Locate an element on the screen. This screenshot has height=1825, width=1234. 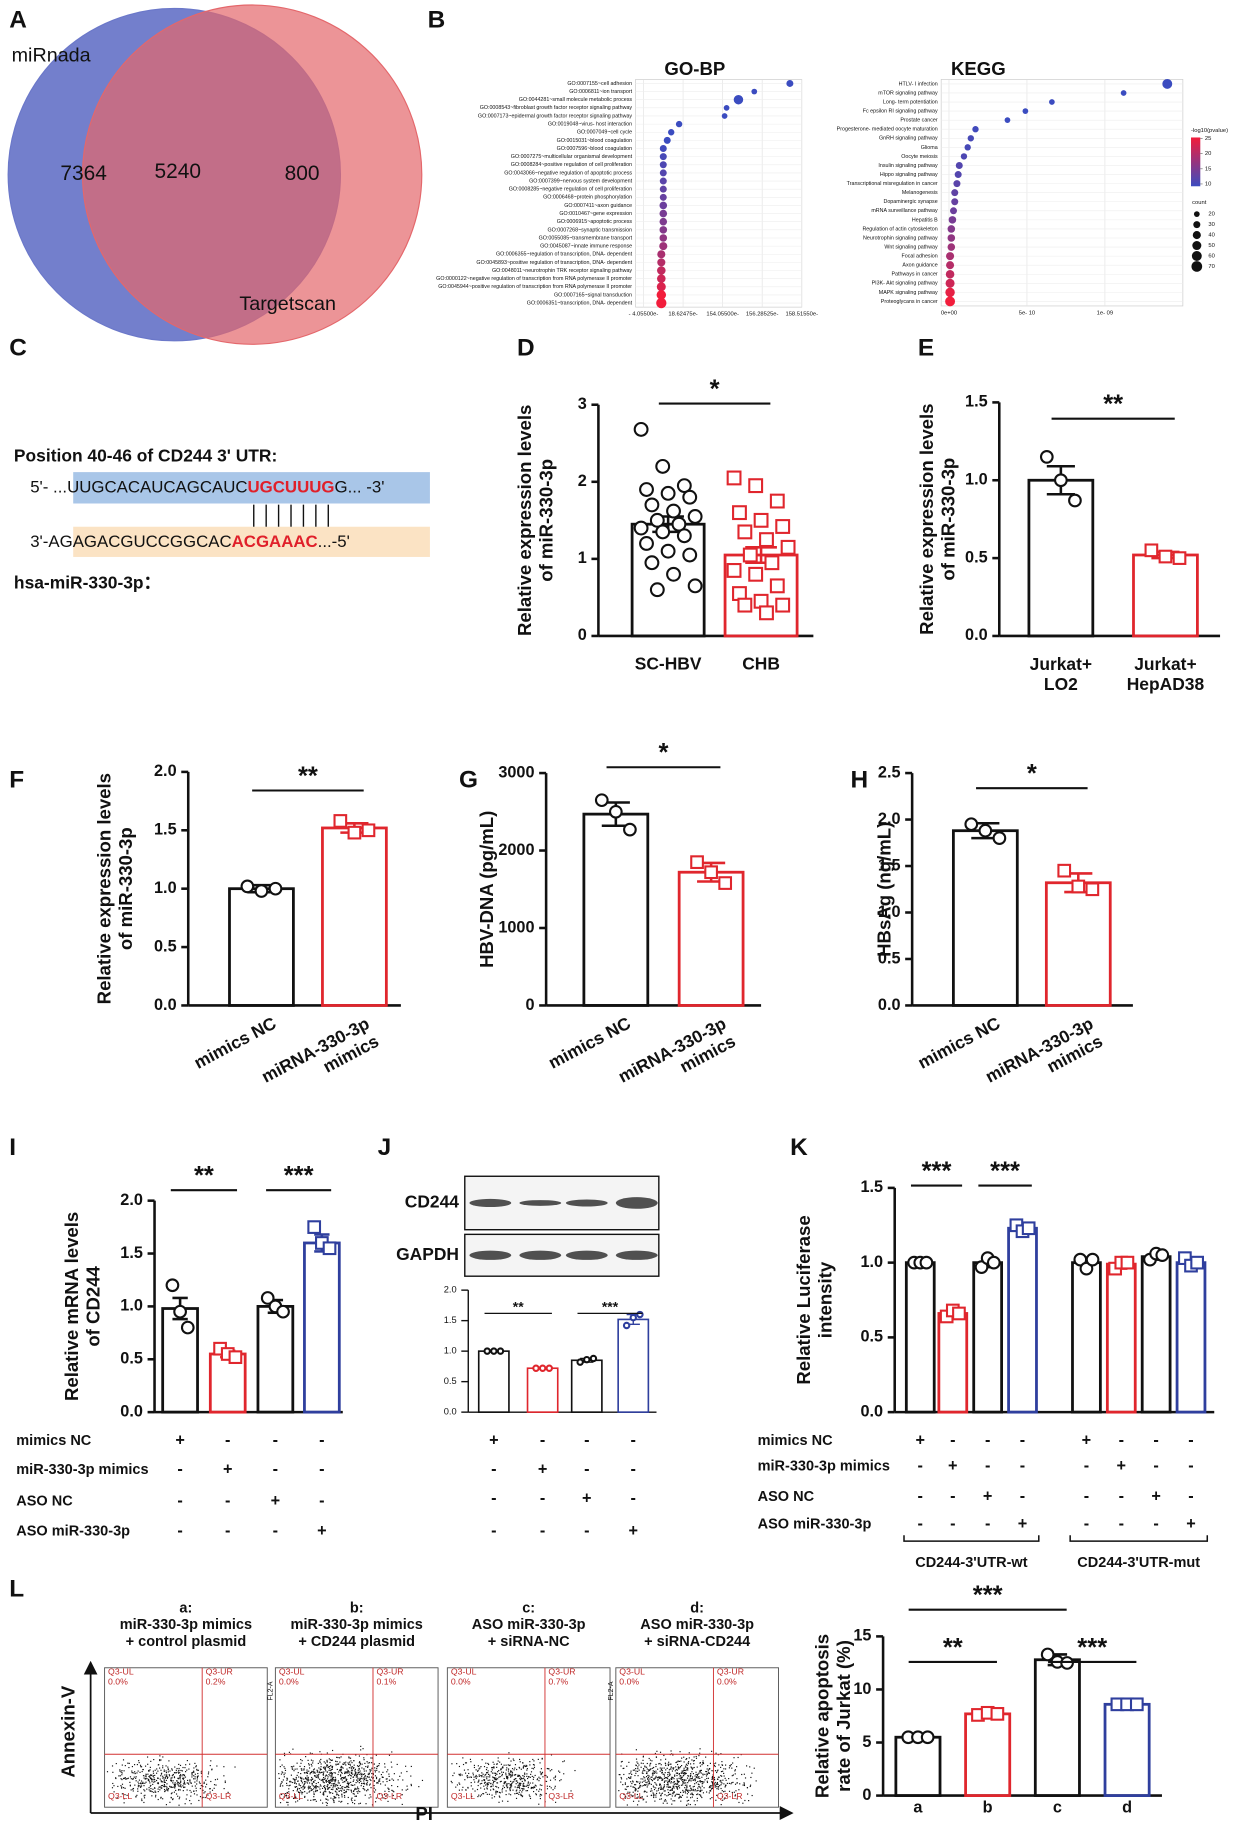
y-axis-label: Relative expression levelsof miR-330-3p is located at coordinates (114, 888).